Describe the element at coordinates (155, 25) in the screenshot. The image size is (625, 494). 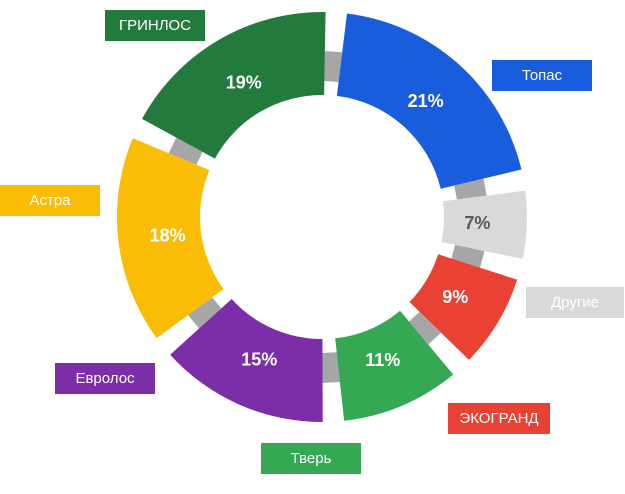
I see `legend-item-grinlos: ГРИНЛОС` at that location.